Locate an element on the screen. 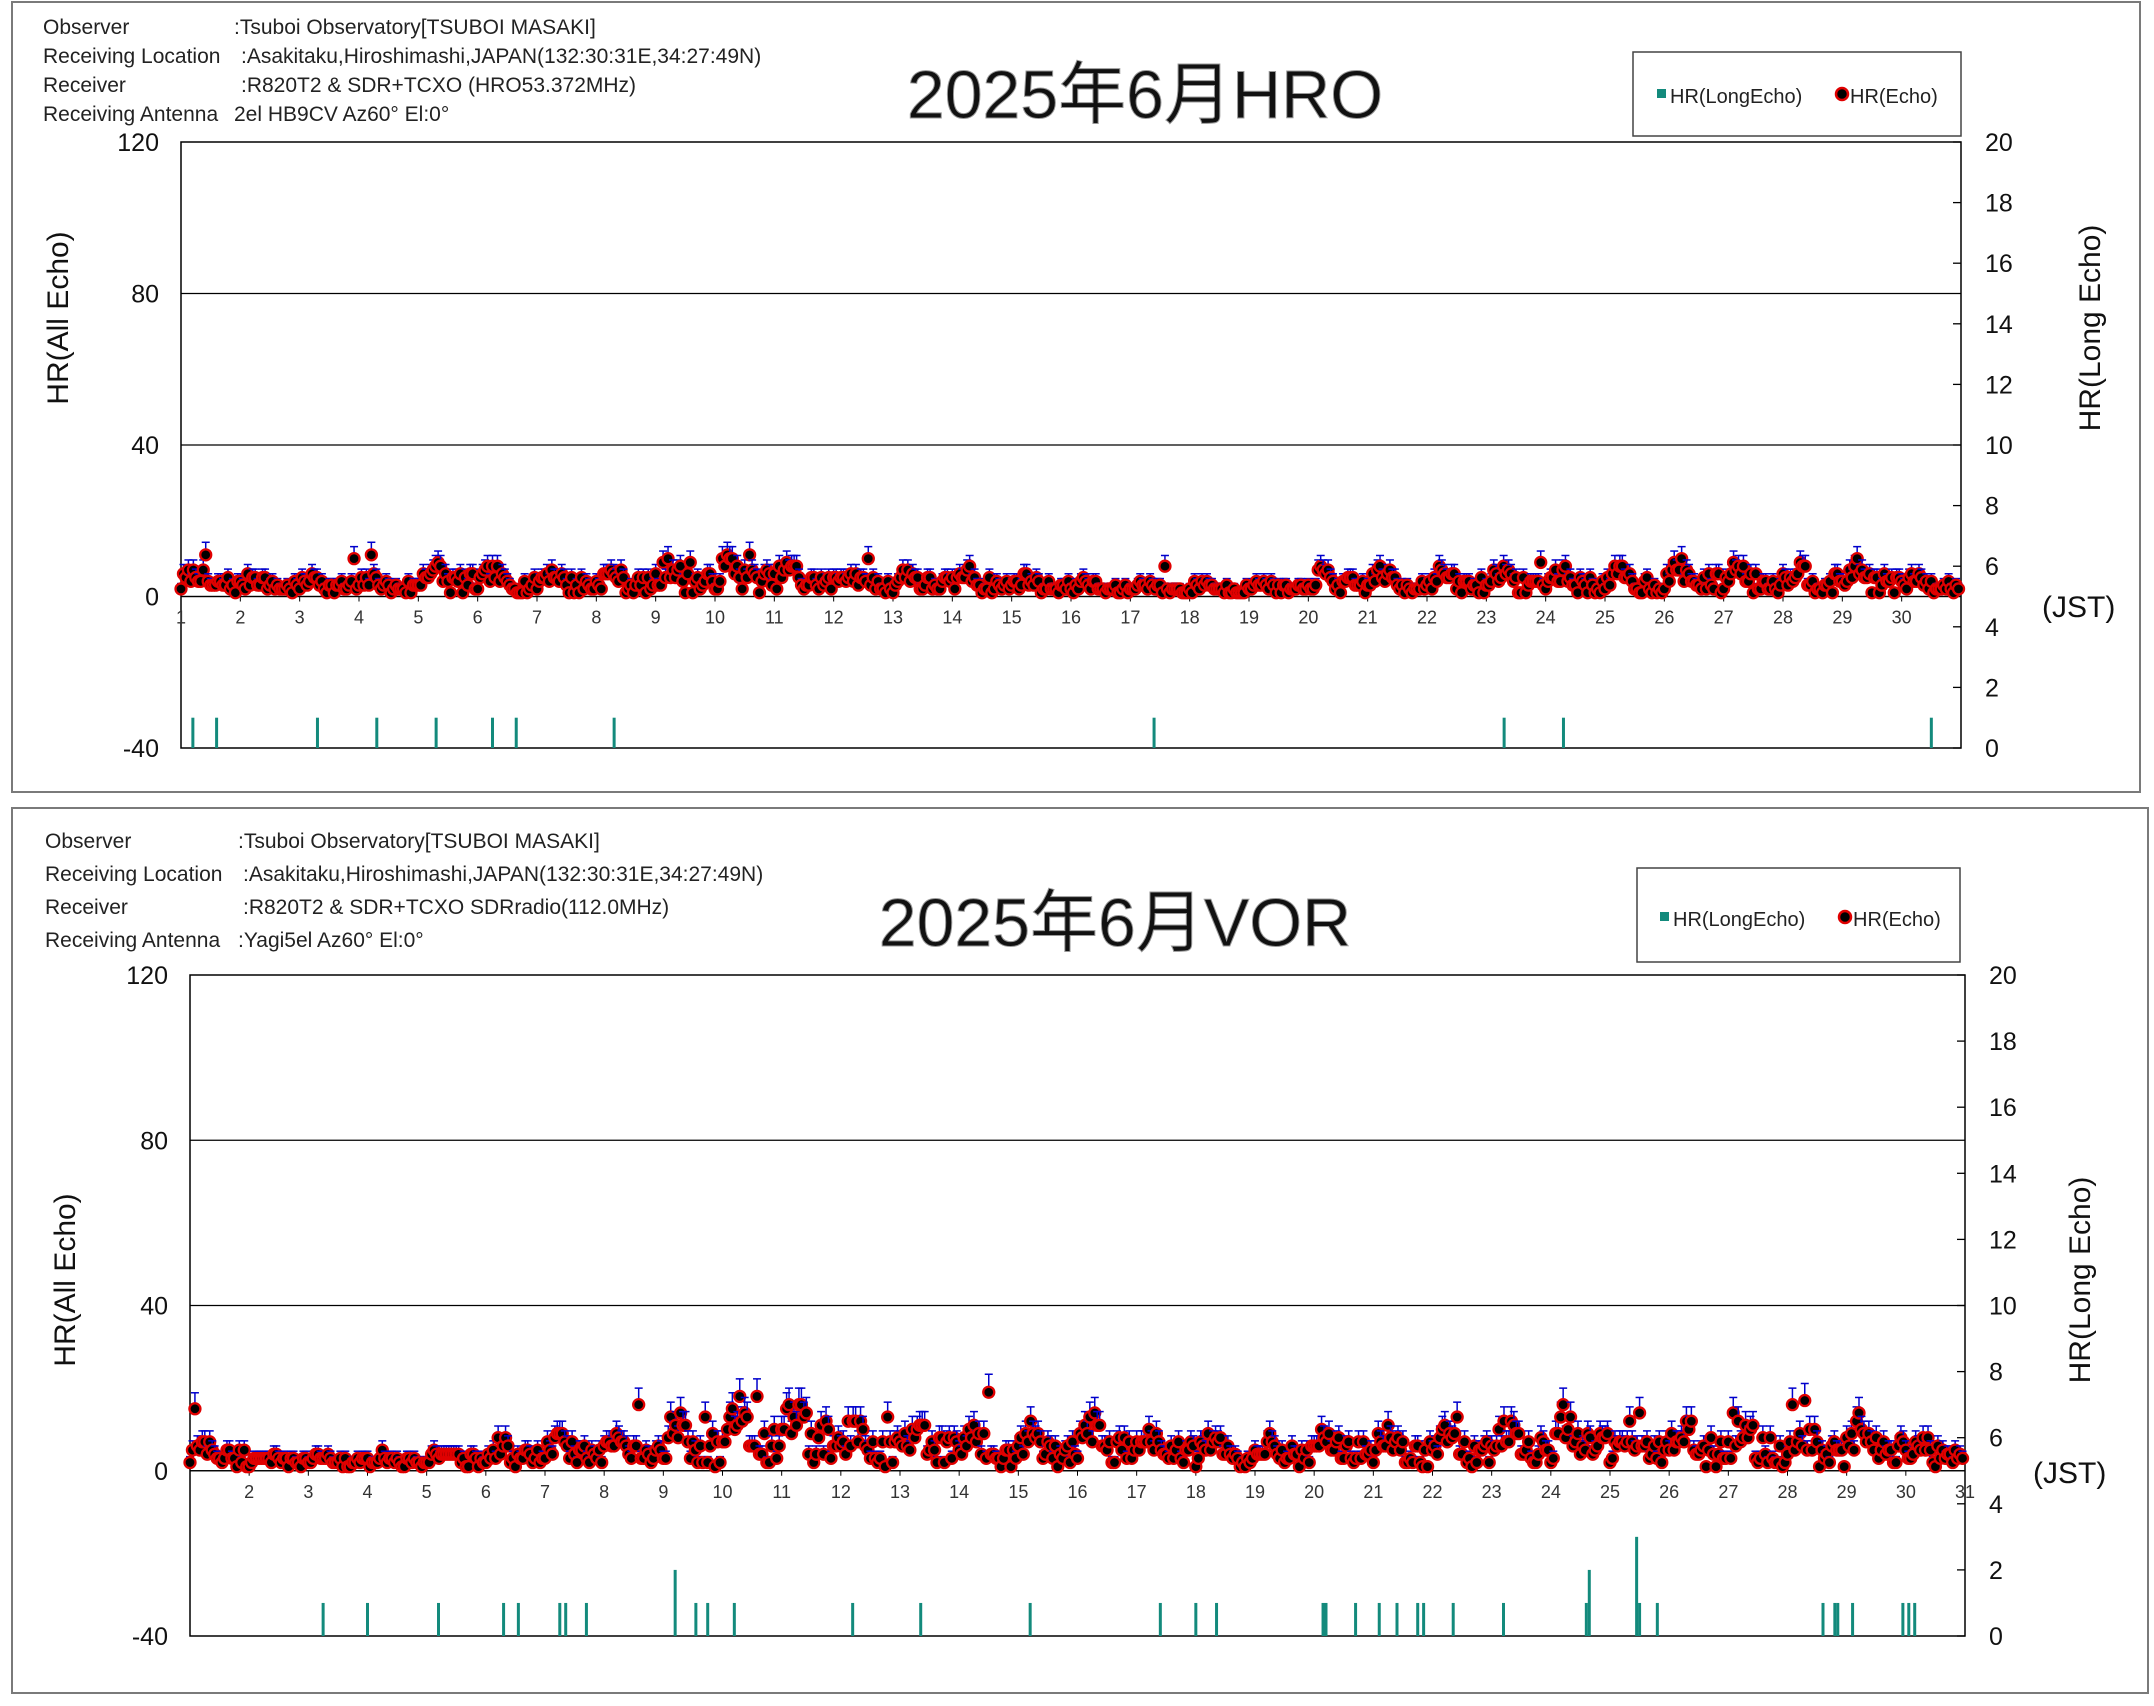 This screenshot has height=1706, width=2154. x-tick-label: 13 is located at coordinates (893, 618).